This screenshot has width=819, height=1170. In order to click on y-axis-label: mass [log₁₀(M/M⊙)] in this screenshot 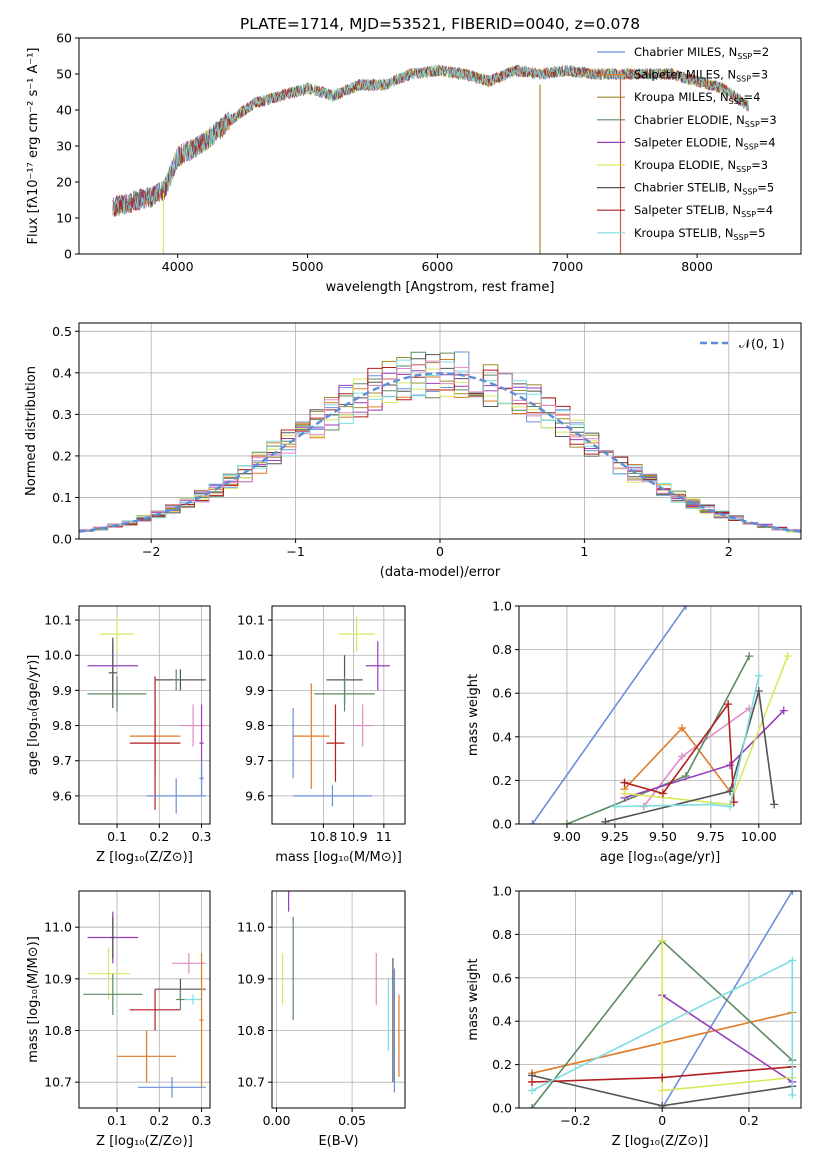, I will do `click(33, 999)`.